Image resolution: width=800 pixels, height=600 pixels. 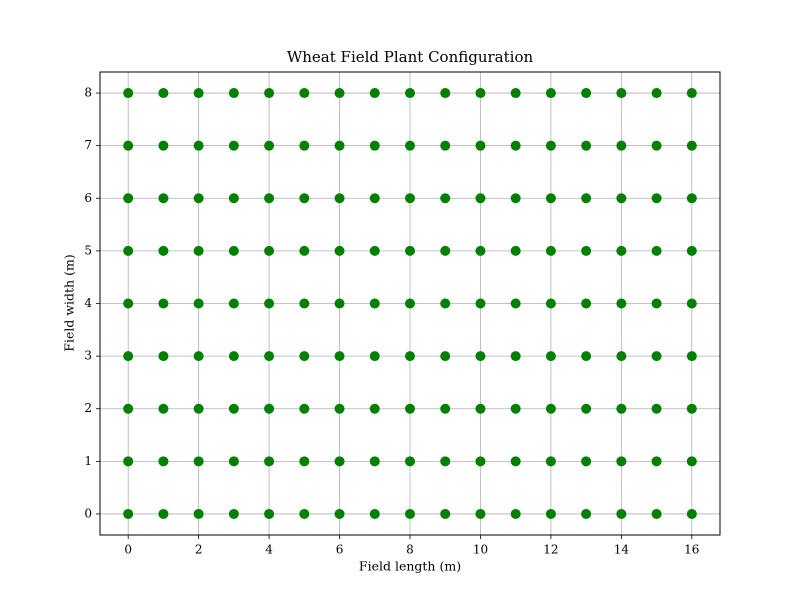 What do you see at coordinates (622, 550) in the screenshot?
I see `x-tick-label: 14` at bounding box center [622, 550].